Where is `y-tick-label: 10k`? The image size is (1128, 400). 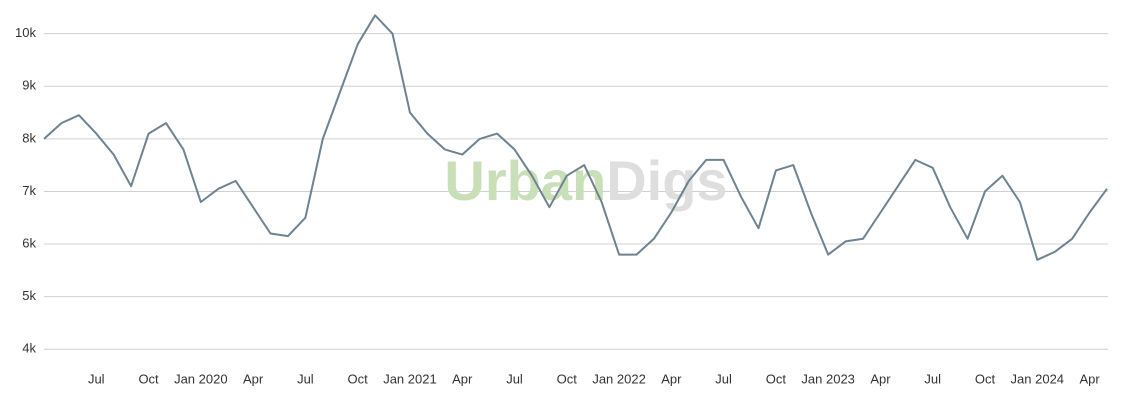
y-tick-label: 10k is located at coordinates (25, 32).